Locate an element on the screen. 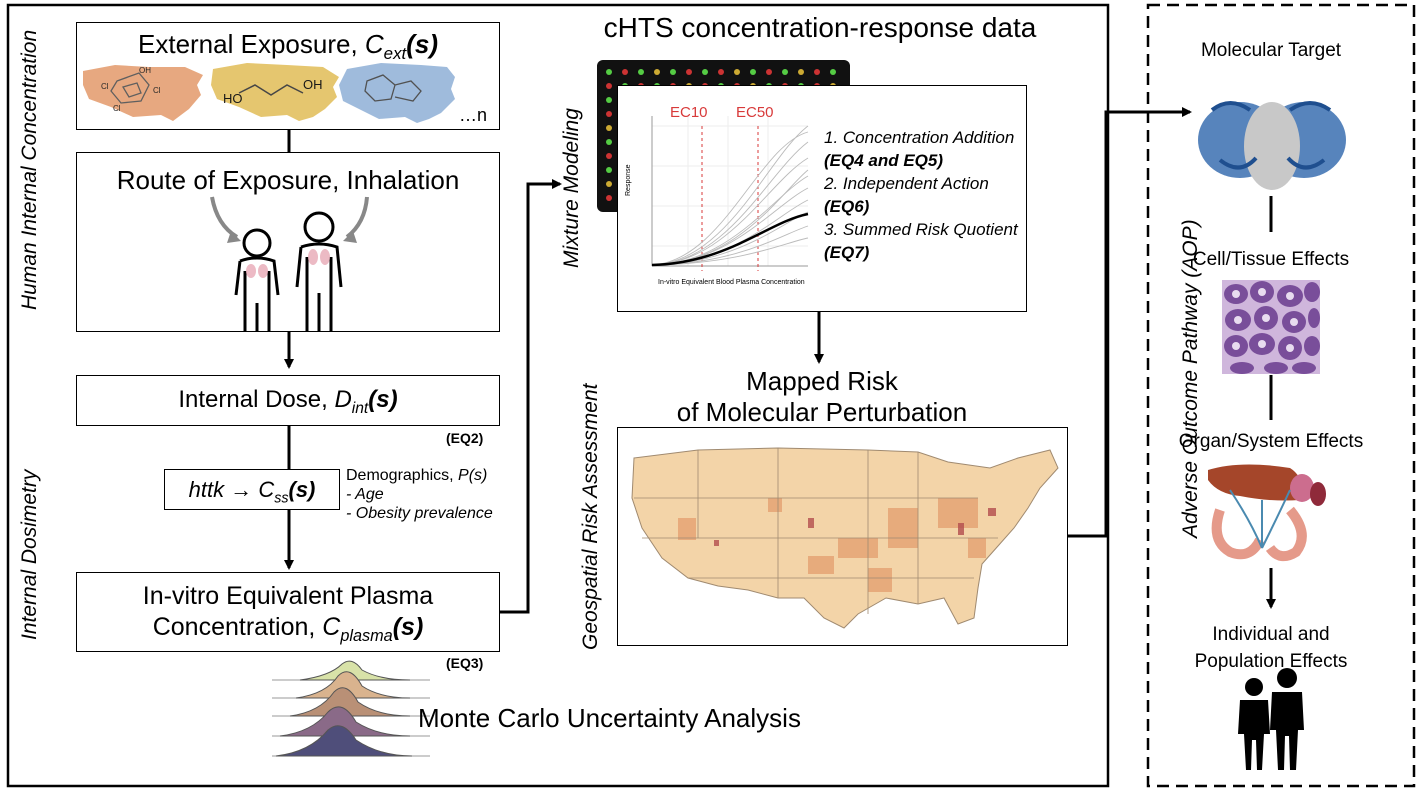 The image size is (1422, 799). ec50-label: EC50 is located at coordinates (755, 112).